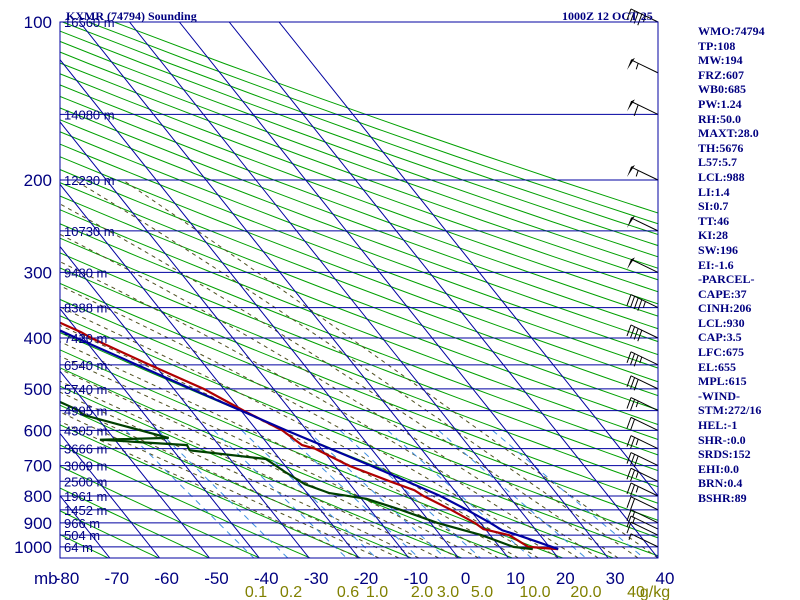 The width and height of the screenshot is (800, 600). Describe the element at coordinates (256, 592) in the screenshot. I see `mixing-ratio-label: 0.1` at that location.